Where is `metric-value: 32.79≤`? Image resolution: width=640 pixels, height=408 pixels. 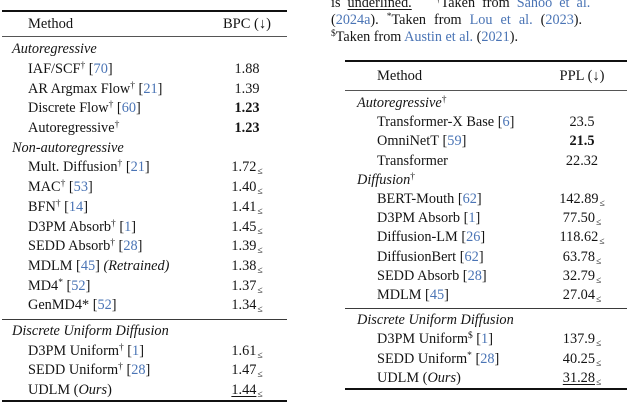 metric-value: 32.79≤ is located at coordinates (582, 276).